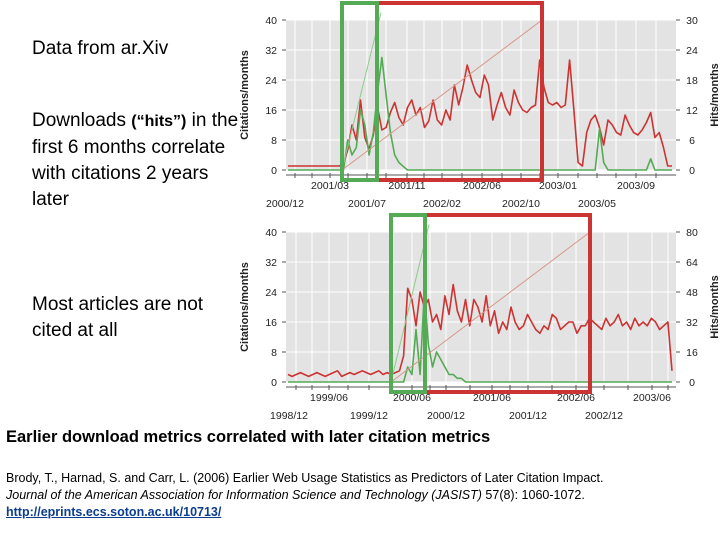 The height and width of the screenshot is (540, 720). I want to click on chart2-download-window-box, so click(408, 303).